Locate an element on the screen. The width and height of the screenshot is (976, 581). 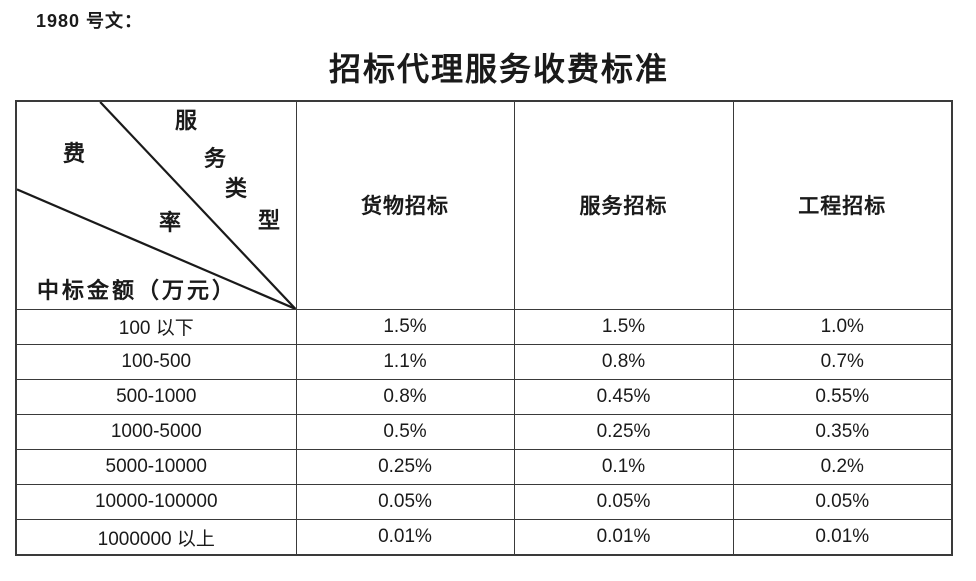
bid-amount-range: 5000-10000 is located at coordinates (156, 467).